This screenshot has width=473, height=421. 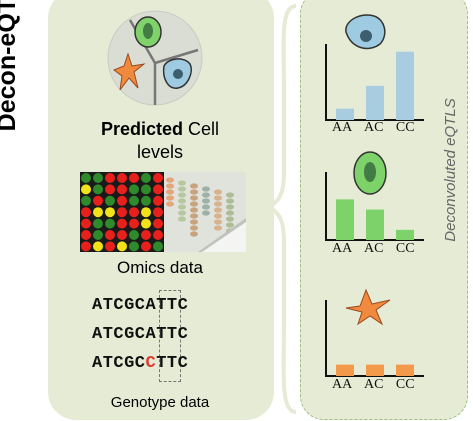 What do you see at coordinates (10, 66) in the screenshot?
I see `figure-title: Decon-eQTL` at bounding box center [10, 66].